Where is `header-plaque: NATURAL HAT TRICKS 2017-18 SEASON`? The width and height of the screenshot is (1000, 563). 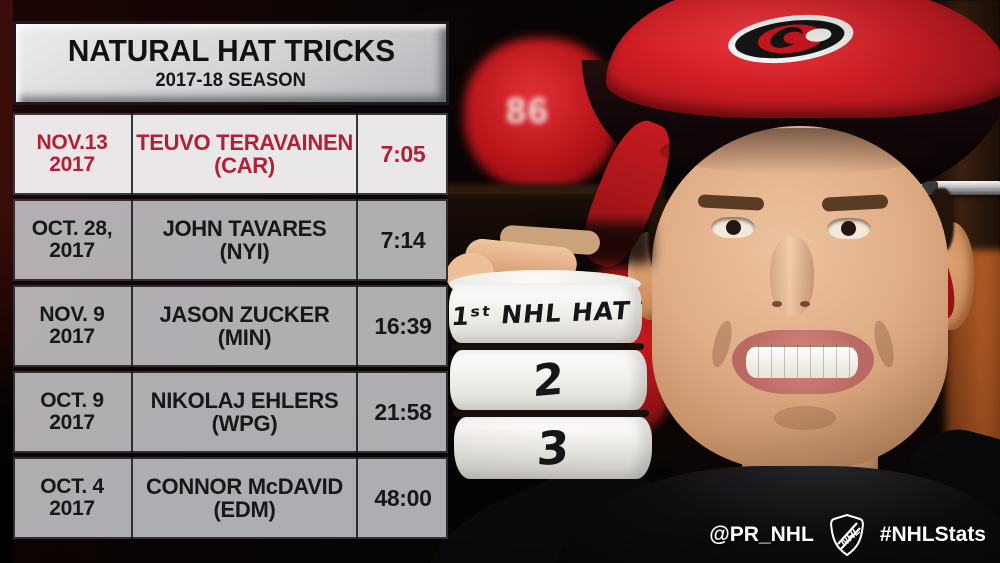 header-plaque: NATURAL HAT TRICKS 2017-18 SEASON is located at coordinates (231, 63).